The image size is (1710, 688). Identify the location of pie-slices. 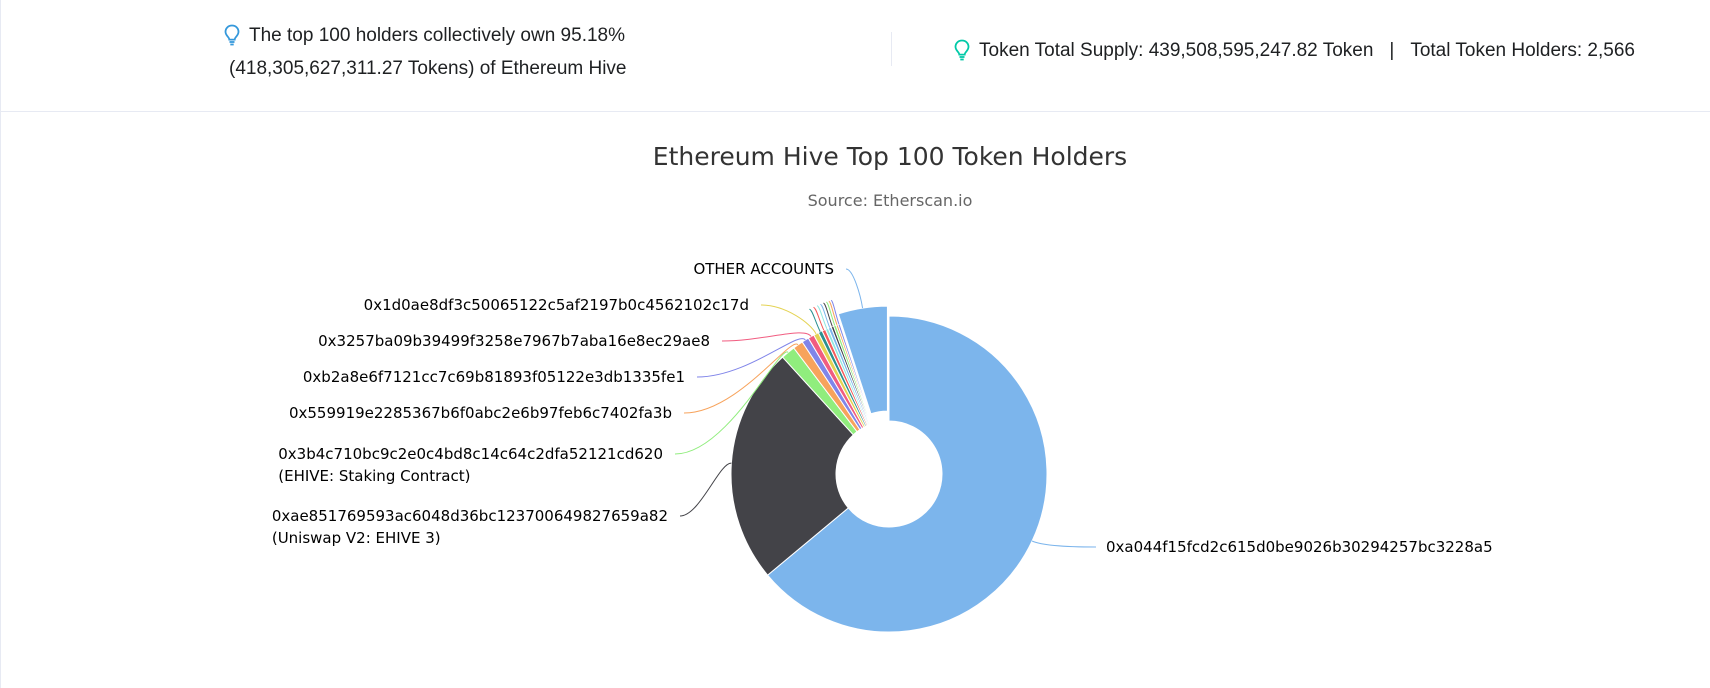
(889, 469).